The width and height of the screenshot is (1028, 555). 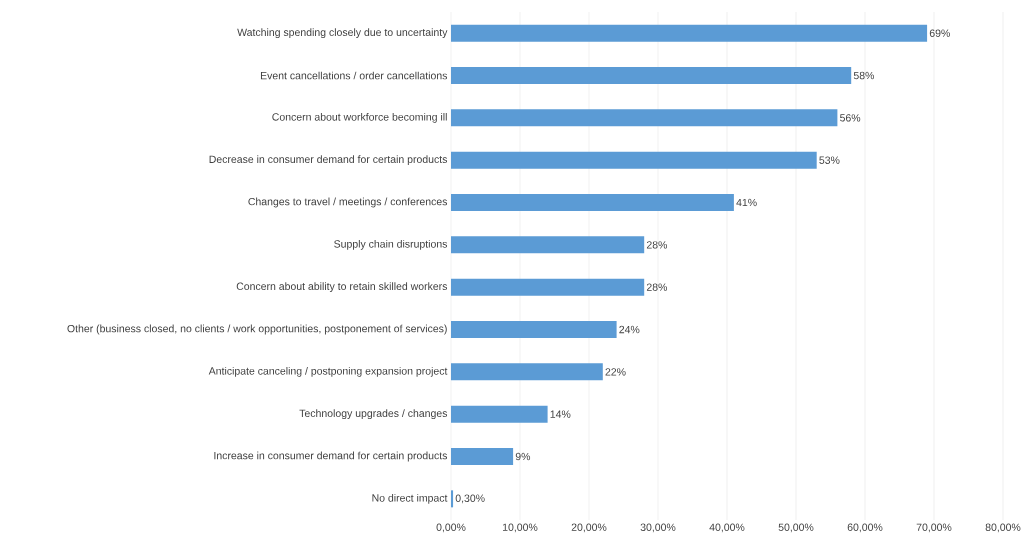 I want to click on x-tick-label: 10,00%, so click(x=520, y=528).